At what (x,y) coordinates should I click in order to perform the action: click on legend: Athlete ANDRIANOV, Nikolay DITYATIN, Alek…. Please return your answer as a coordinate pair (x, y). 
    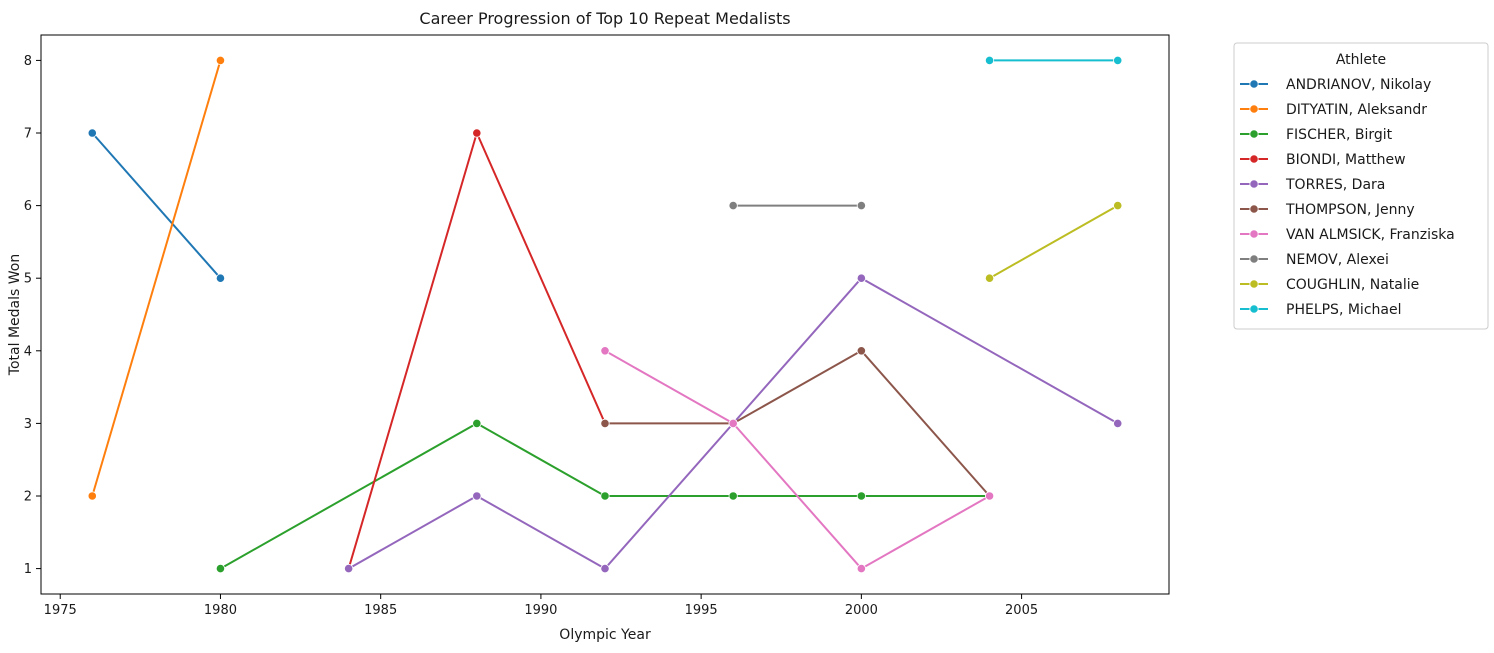
    Looking at the image, I should click on (1361, 186).